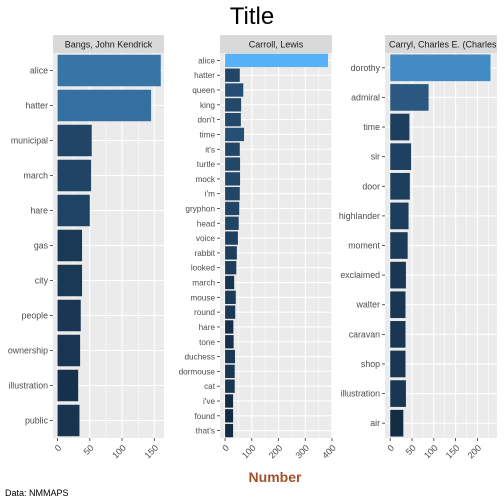  I want to click on y-tick-label: exclaimed, so click(360, 275).